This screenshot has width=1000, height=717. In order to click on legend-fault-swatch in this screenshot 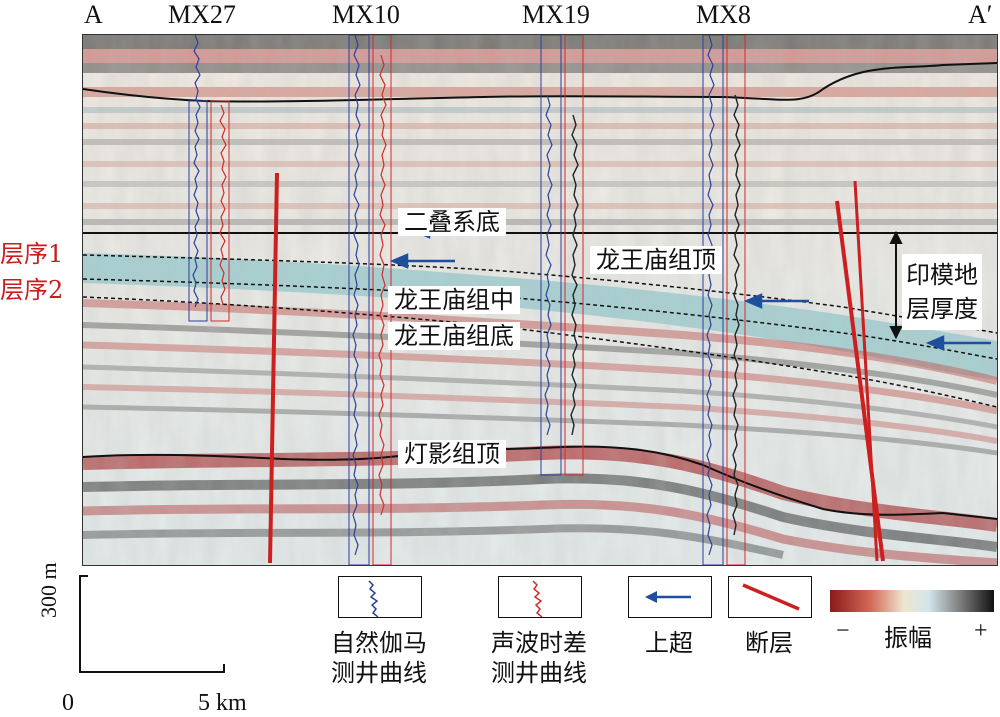, I will do `click(770, 597)`.